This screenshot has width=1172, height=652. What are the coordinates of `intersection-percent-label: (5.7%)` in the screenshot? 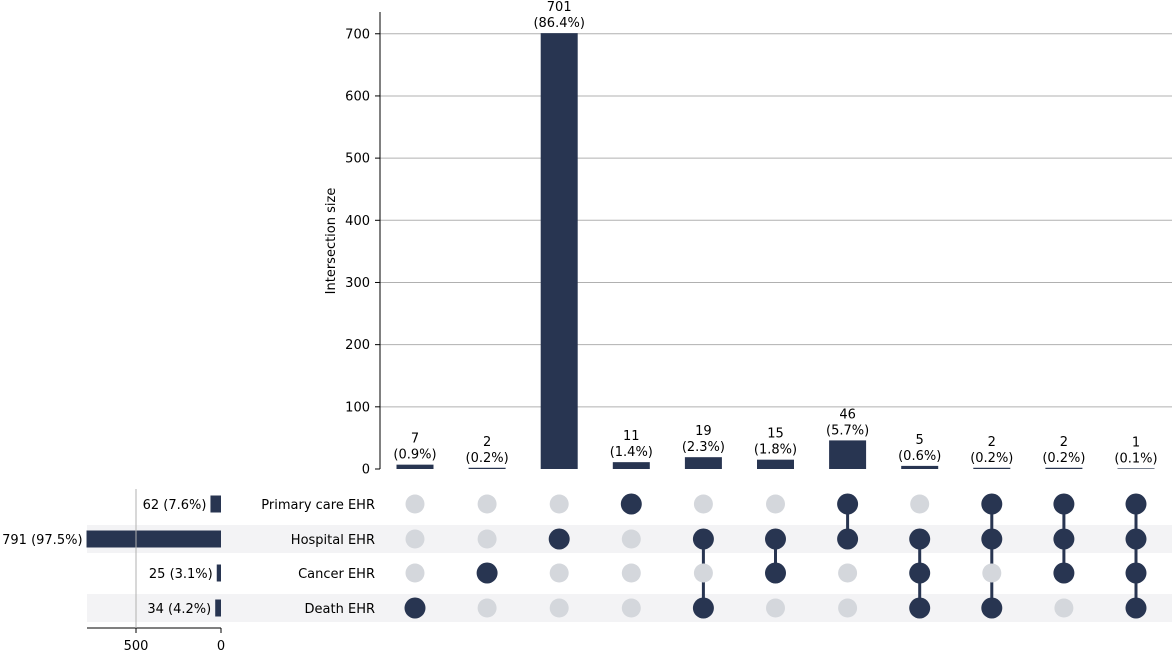 It's located at (847, 430).